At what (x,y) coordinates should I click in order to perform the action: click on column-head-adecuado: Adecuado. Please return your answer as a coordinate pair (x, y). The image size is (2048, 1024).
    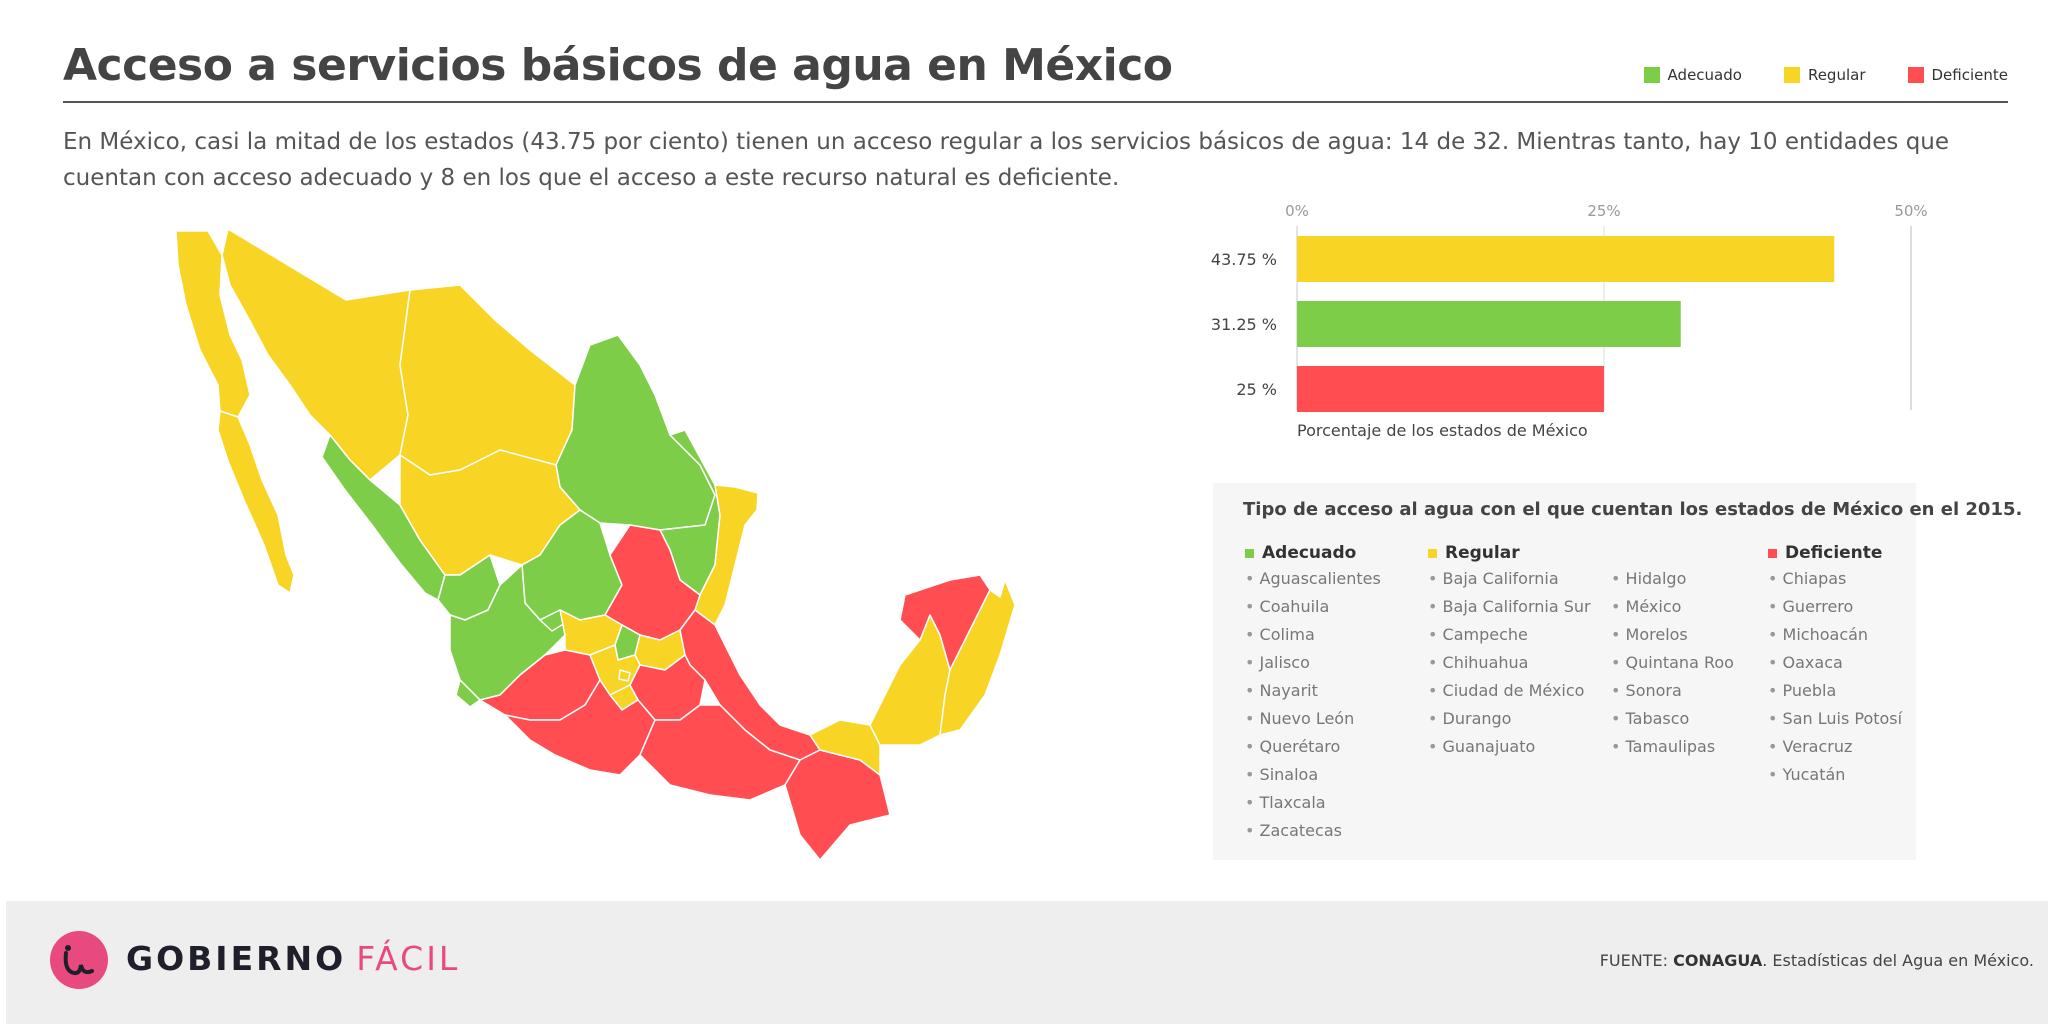
    Looking at the image, I should click on (1313, 553).